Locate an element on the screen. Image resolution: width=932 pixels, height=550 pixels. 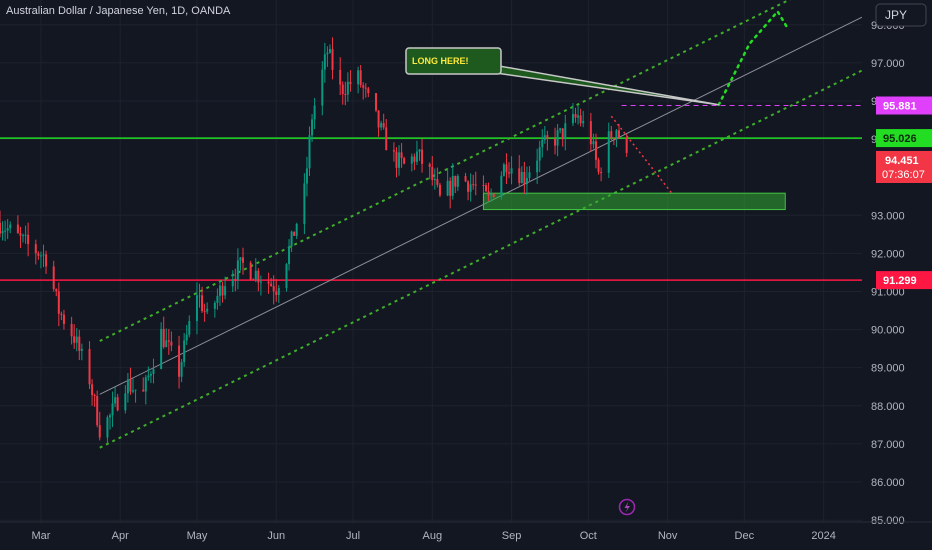
demand-zone-rect is located at coordinates (634, 201).